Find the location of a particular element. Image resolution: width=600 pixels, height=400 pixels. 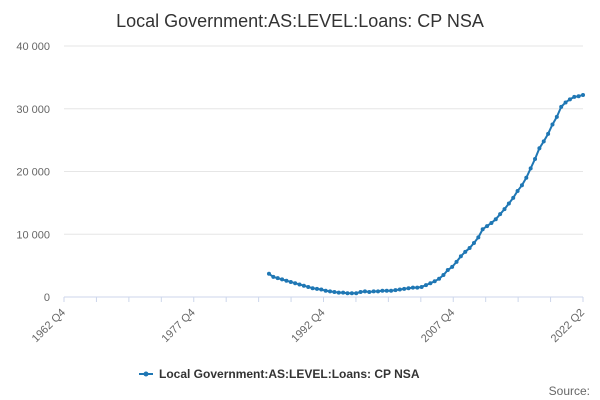

legend-label: Local Government:AS:LEVEL:Loans: CP NSA is located at coordinates (289, 374).